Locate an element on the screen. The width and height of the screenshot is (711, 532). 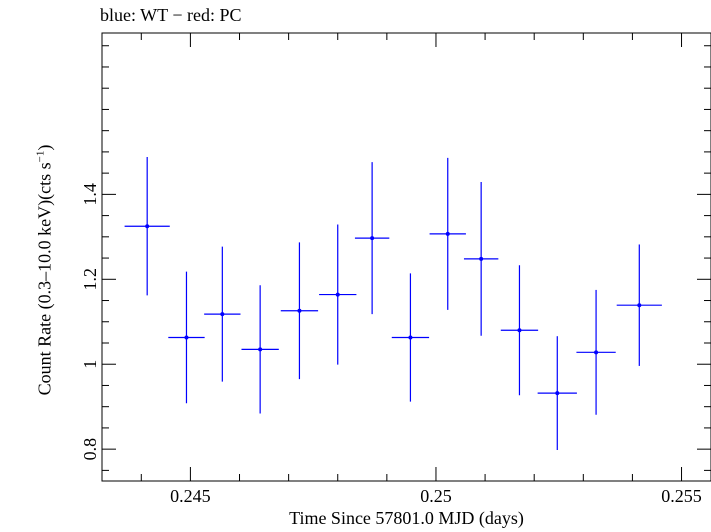
x-tick-label: 0.25 is located at coordinates (436, 496).